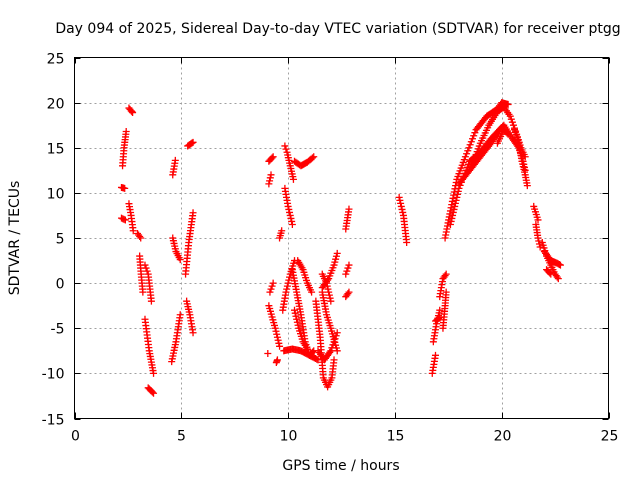 This screenshot has width=640, height=480. I want to click on y-tick-label: 15, so click(56, 150).